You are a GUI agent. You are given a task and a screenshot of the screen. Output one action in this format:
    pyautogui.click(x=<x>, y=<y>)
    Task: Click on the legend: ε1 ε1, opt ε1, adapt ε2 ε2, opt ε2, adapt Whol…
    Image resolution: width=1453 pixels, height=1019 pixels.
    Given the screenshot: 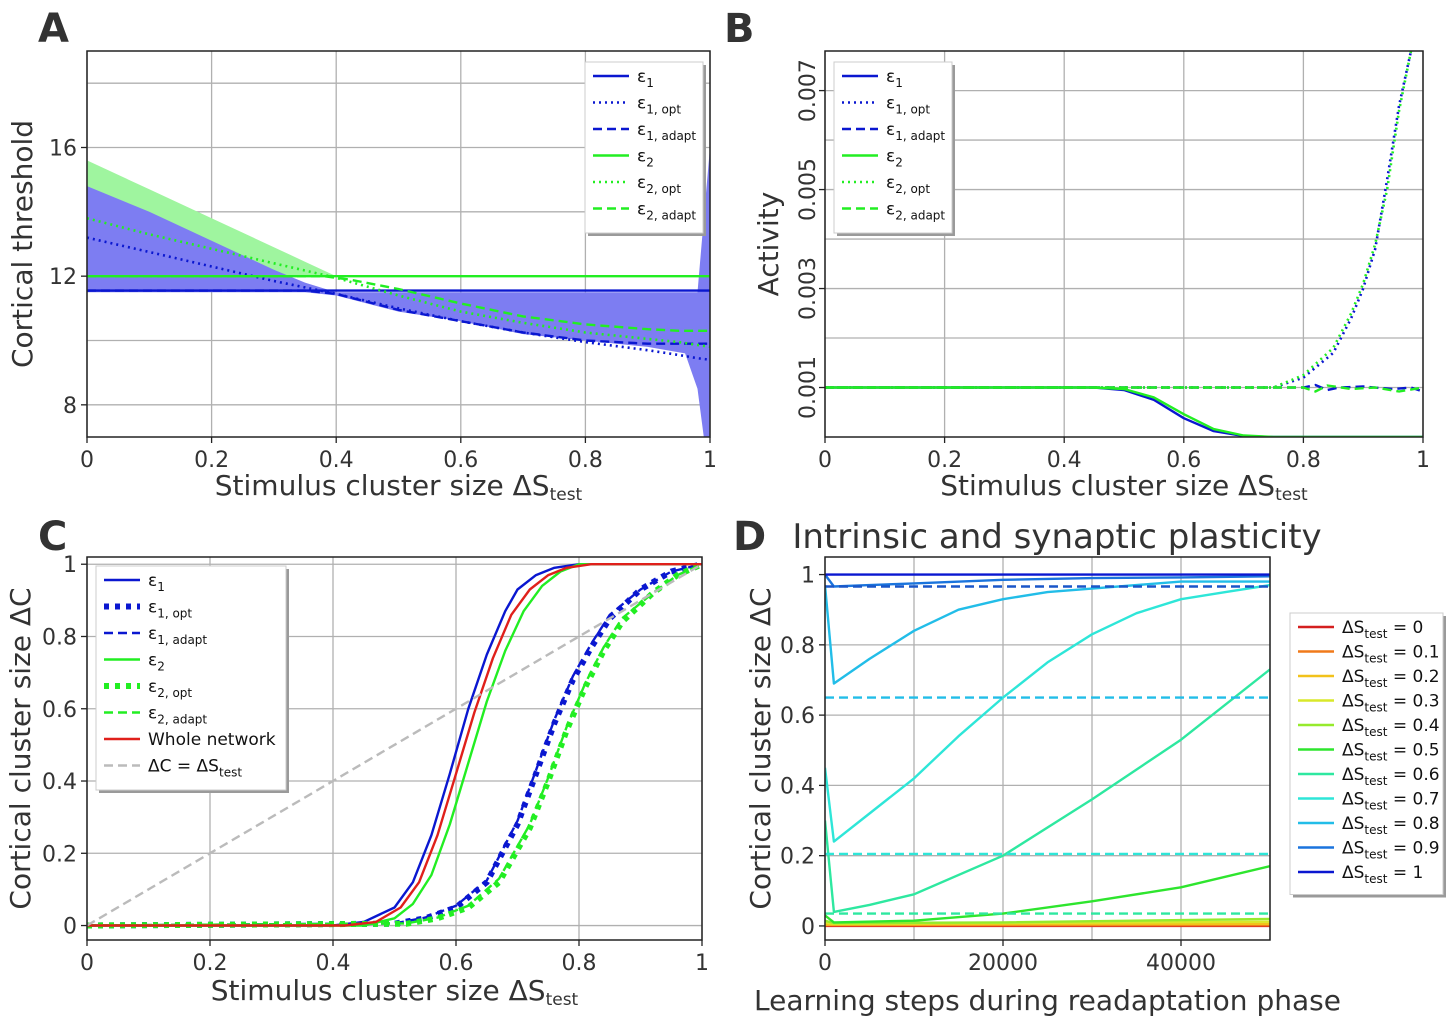 What is the action you would take?
    pyautogui.click(x=192, y=679)
    